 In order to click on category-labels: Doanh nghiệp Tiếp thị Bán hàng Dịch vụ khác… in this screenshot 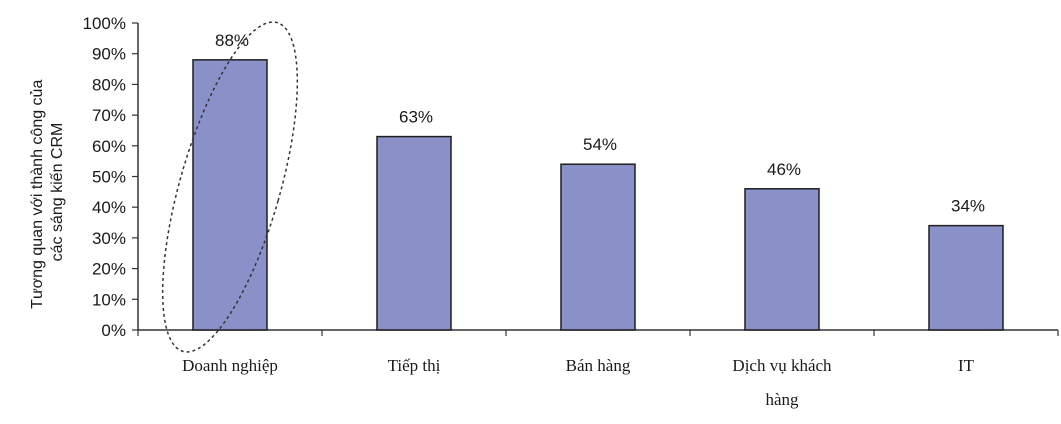, I will do `click(578, 382)`.